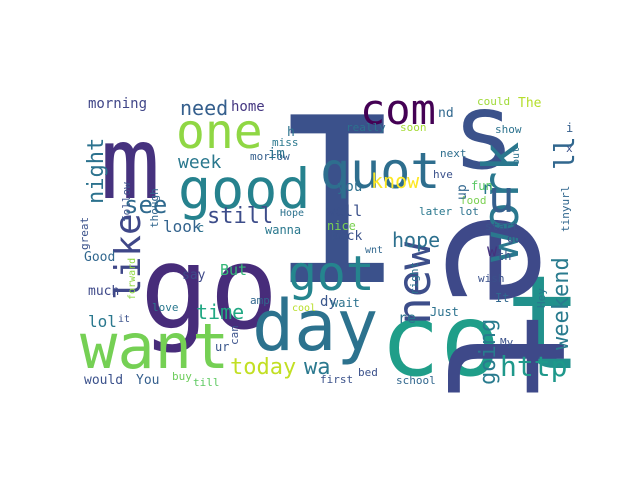 The width and height of the screenshot is (640, 480). What do you see at coordinates (507, 342) in the screenshot?
I see `word-my: My` at bounding box center [507, 342].